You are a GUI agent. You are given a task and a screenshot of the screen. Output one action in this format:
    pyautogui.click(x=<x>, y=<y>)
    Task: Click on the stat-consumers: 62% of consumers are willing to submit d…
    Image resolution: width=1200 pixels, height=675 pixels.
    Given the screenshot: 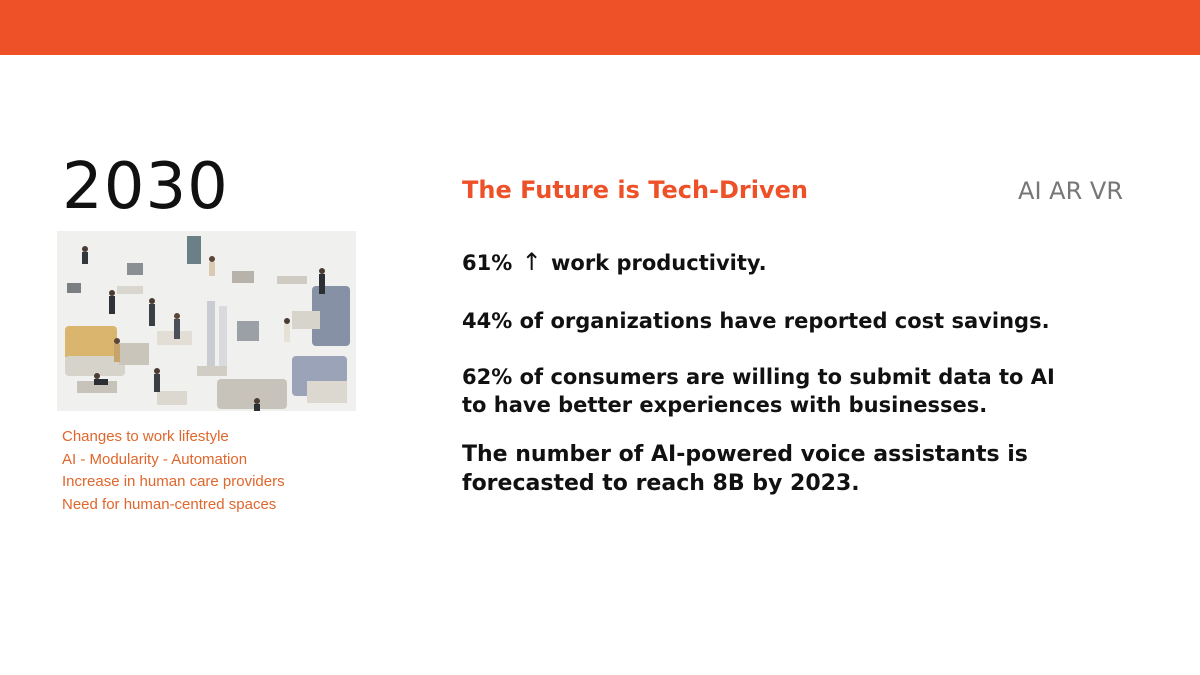 What is the action you would take?
    pyautogui.click(x=758, y=391)
    